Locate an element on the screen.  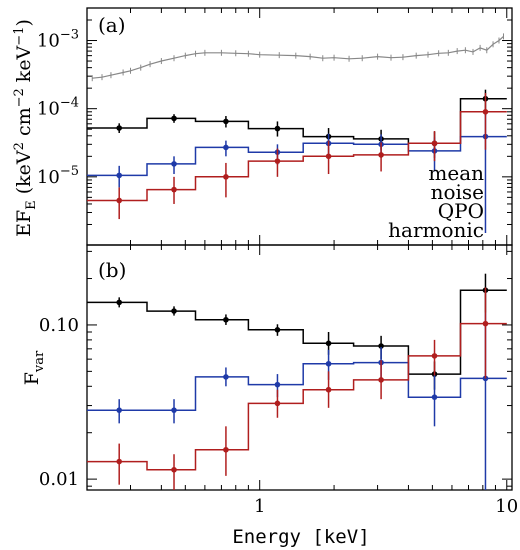
y-tick-label-a: 10⁻³ is located at coordinates (58, 40).